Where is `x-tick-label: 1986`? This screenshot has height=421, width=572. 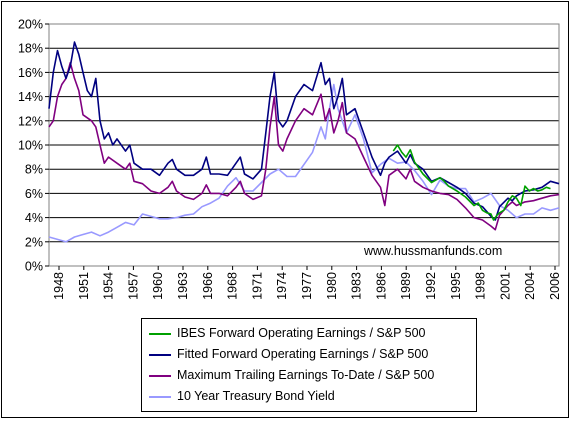
x-tick-label: 1986 is located at coordinates (381, 286).